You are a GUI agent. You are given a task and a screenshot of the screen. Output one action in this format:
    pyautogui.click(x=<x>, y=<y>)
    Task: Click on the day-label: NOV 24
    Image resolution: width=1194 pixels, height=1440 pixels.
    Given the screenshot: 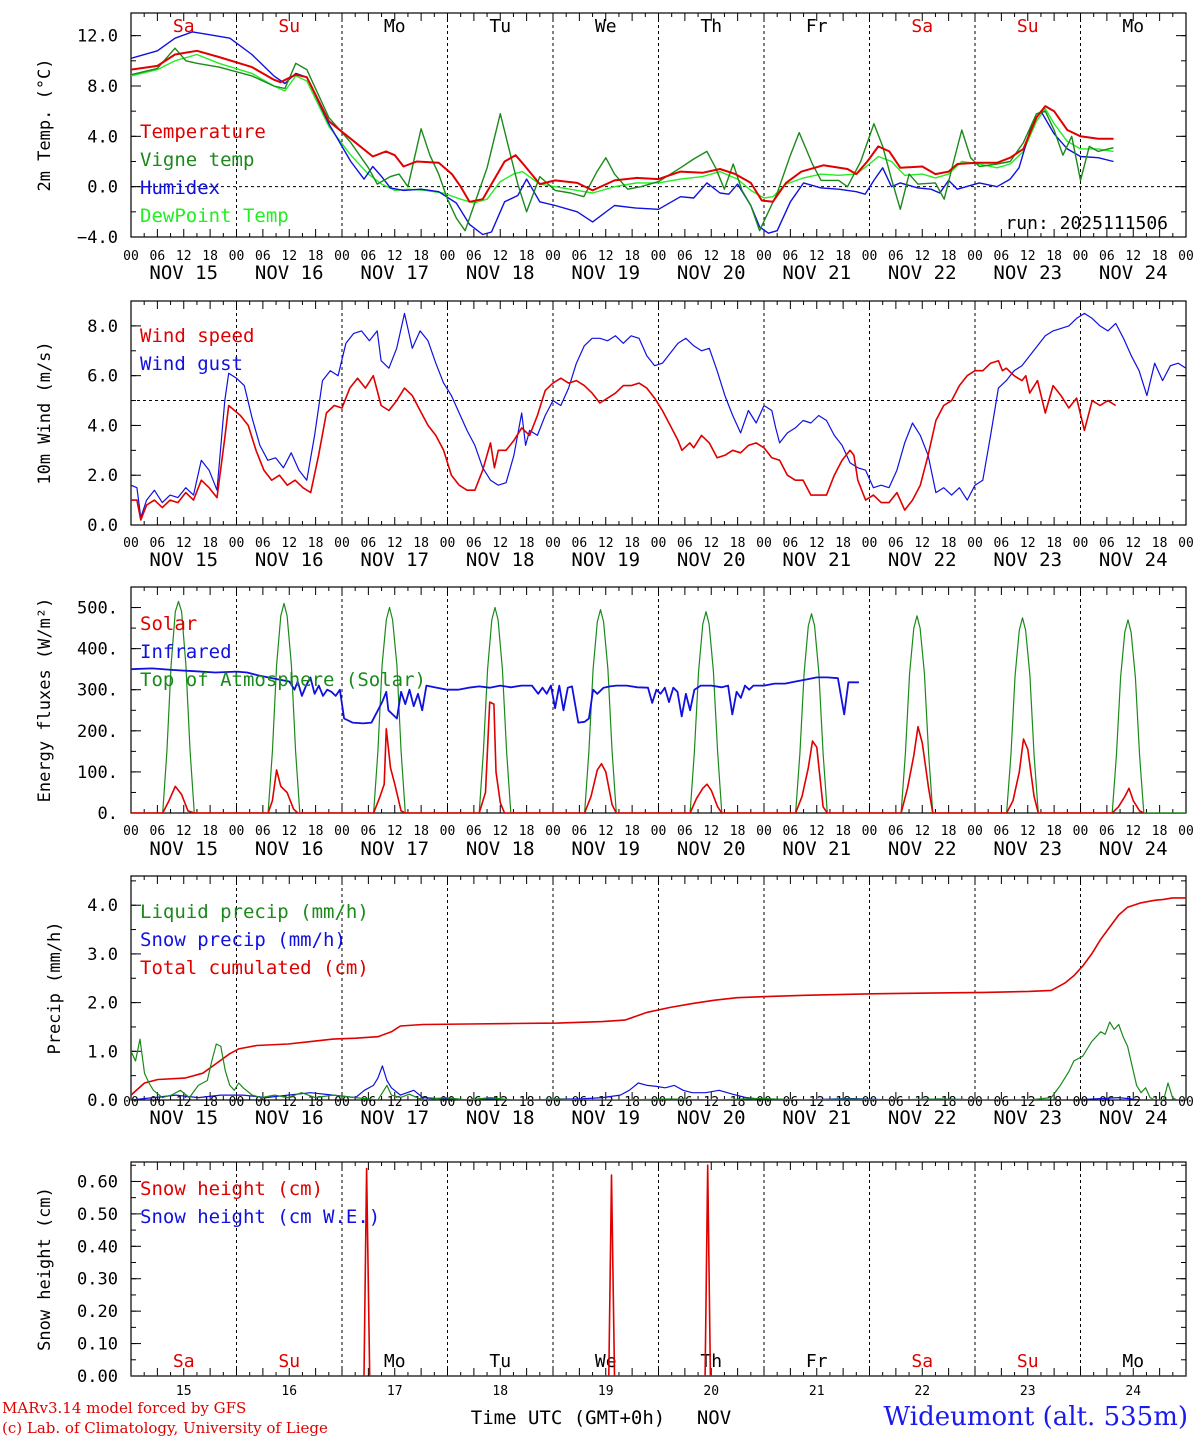 What is the action you would take?
    pyautogui.click(x=1133, y=1118)
    